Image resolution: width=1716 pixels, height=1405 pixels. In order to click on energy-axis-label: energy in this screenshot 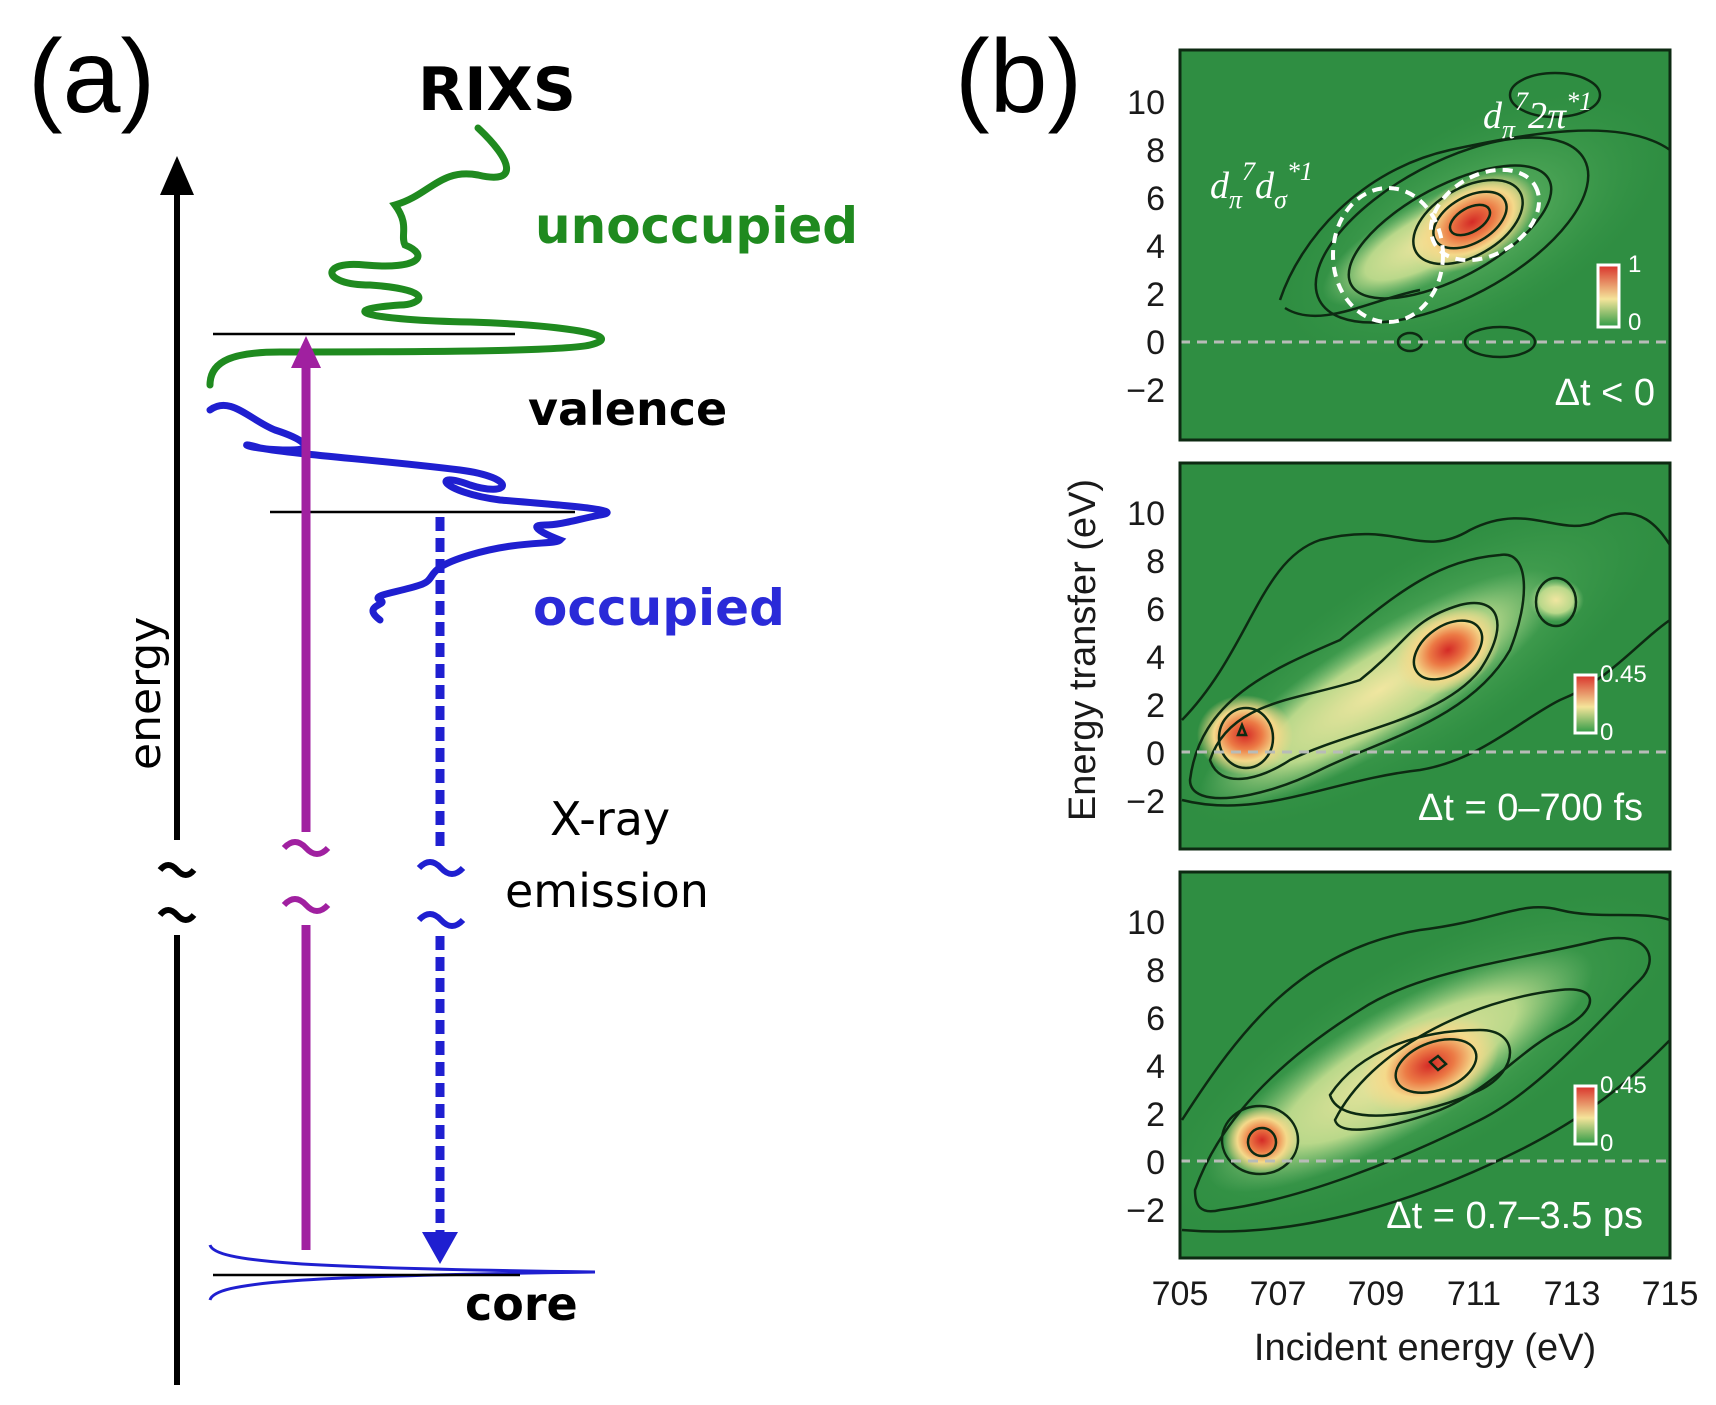, I will do `click(145, 693)`.